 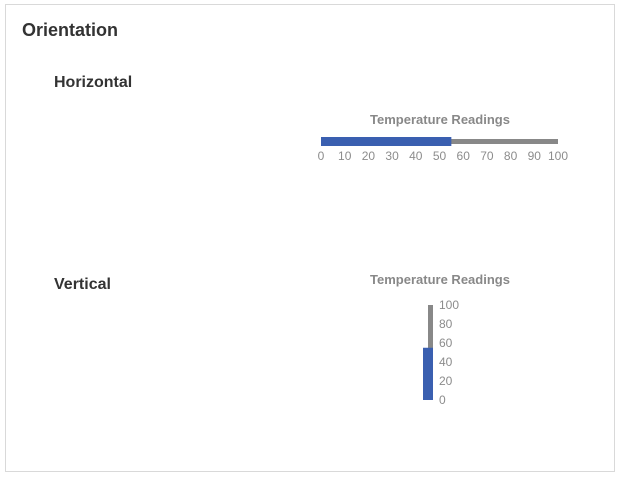 What do you see at coordinates (392, 156) in the screenshot?
I see `tick-label: 30` at bounding box center [392, 156].